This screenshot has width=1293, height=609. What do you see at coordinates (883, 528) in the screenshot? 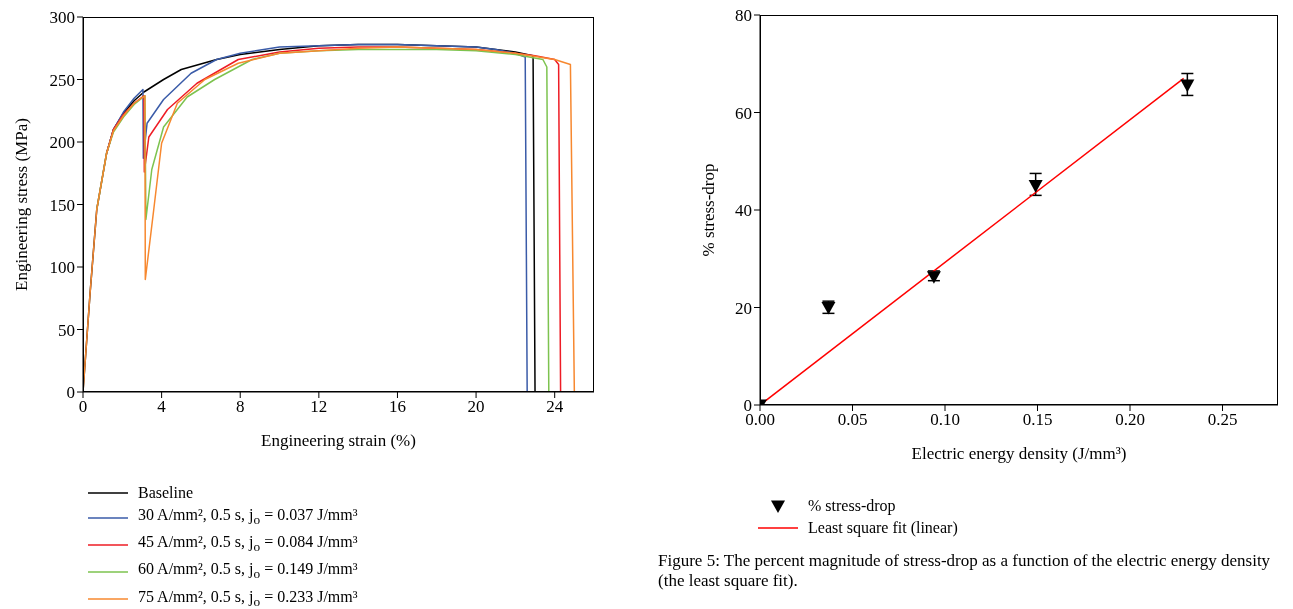
I see `legend-label: Least square fit (linear)` at bounding box center [883, 528].